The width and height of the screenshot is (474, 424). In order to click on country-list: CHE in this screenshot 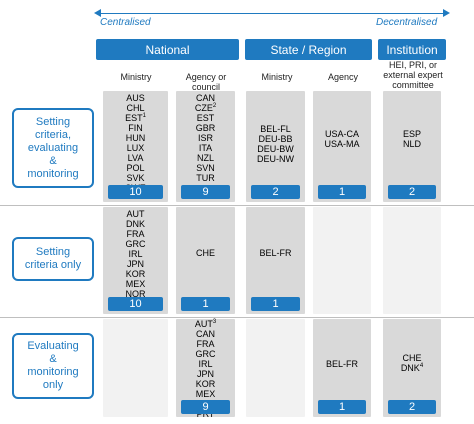, I will do `click(205, 253)`.